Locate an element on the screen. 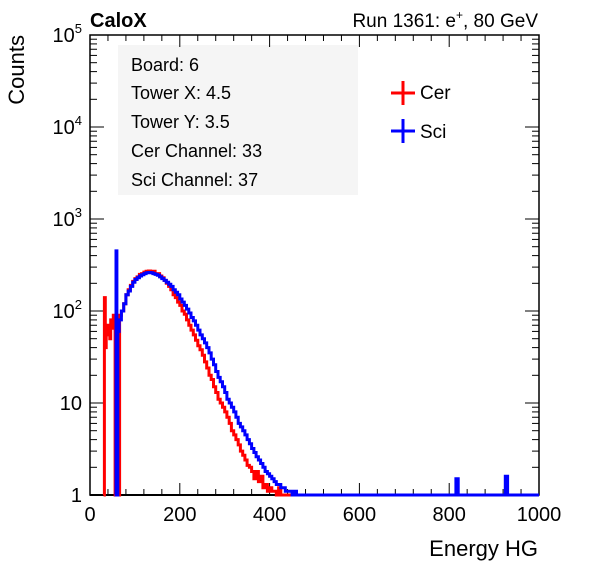  info-line-sci-channel: Sci Channel: 37 is located at coordinates (194, 180).